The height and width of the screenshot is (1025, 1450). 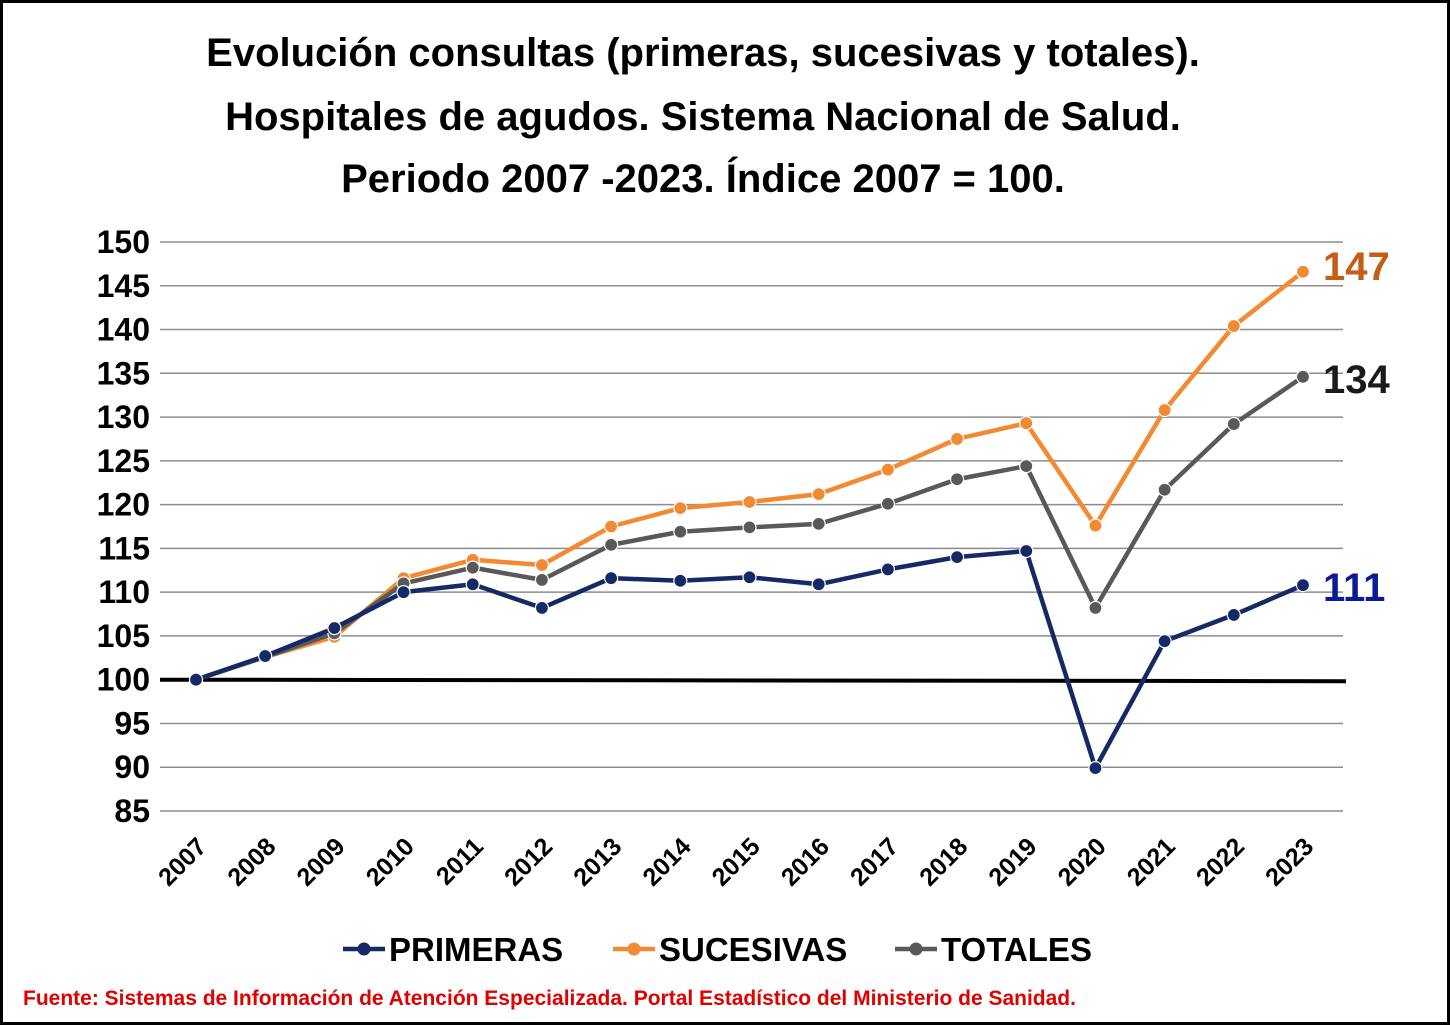 I want to click on y-tick-label: 150, so click(x=123, y=242).